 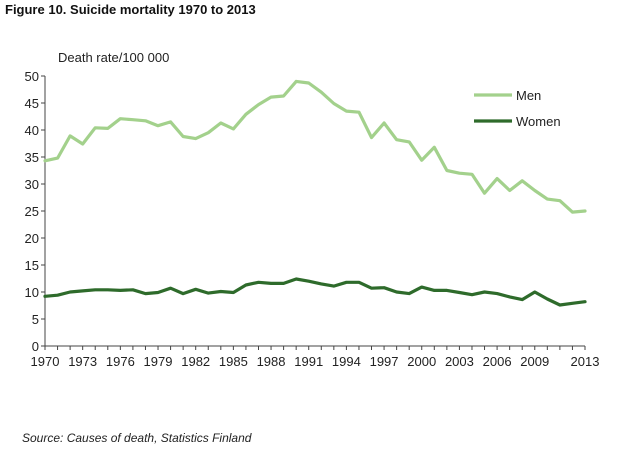 What do you see at coordinates (534, 361) in the screenshot?
I see `x-tick-label: 2009` at bounding box center [534, 361].